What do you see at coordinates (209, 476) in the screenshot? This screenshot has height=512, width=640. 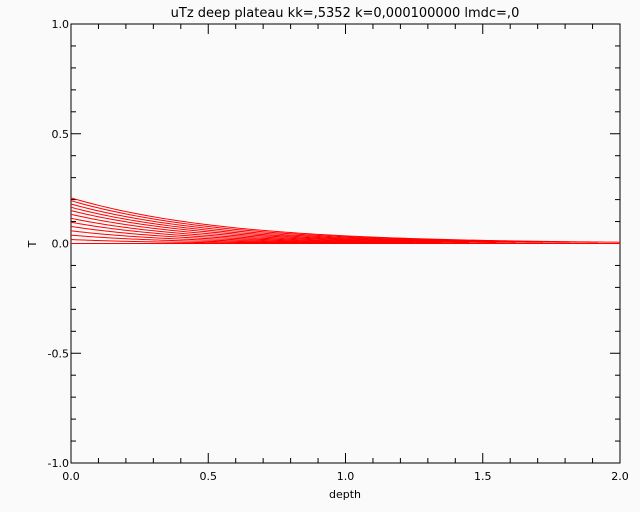 I see `x-tick-label: 0.5` at bounding box center [209, 476].